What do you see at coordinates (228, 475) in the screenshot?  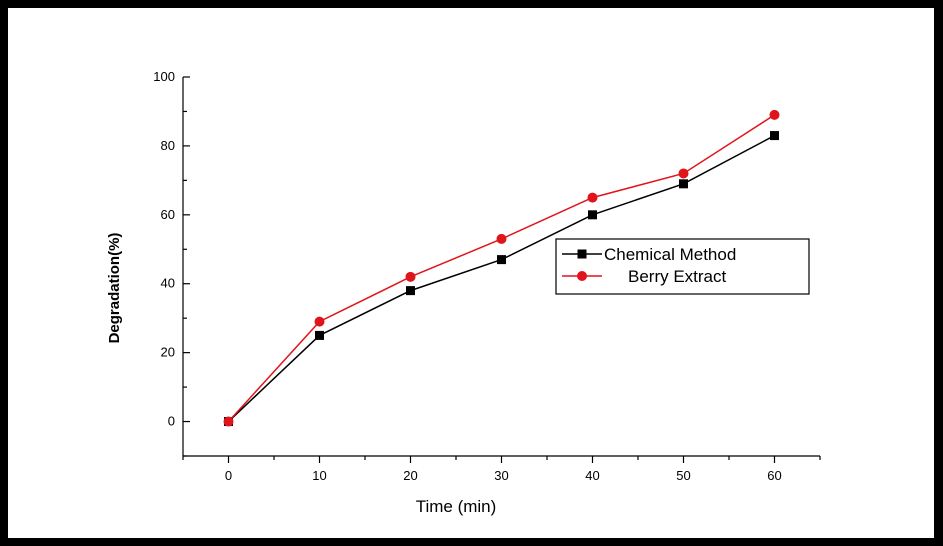 I see `x-tick-label: 0` at bounding box center [228, 475].